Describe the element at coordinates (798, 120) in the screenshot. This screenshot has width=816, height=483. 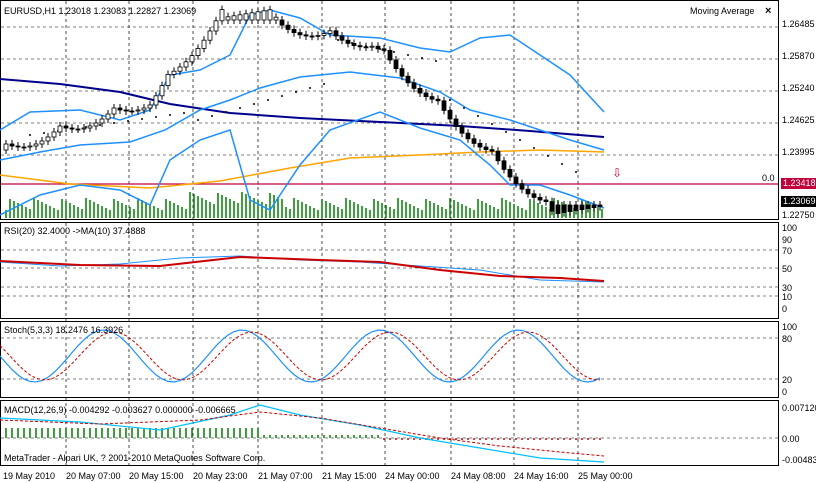
I see `price-tick: 1.24625` at that location.